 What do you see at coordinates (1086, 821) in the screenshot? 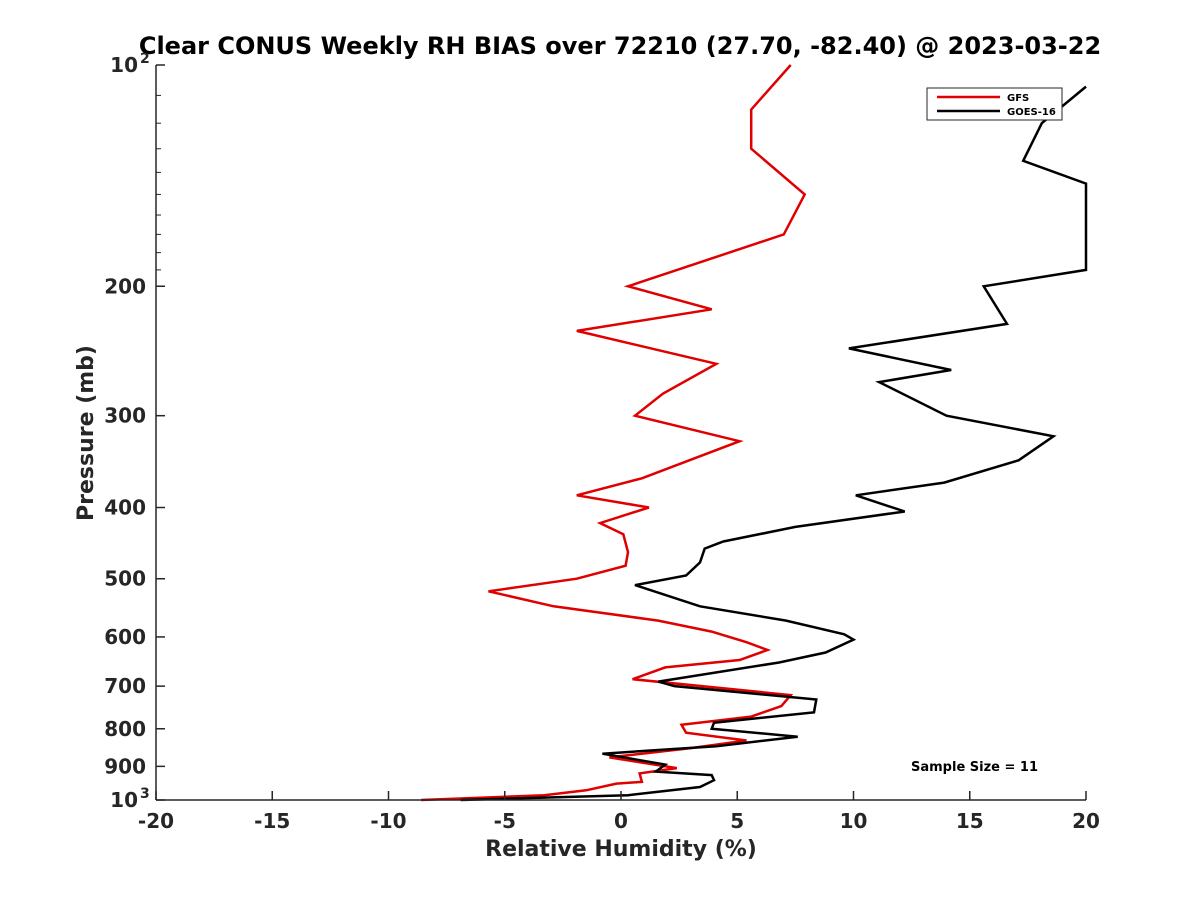
I see `x-tick-label: 20` at bounding box center [1086, 821].